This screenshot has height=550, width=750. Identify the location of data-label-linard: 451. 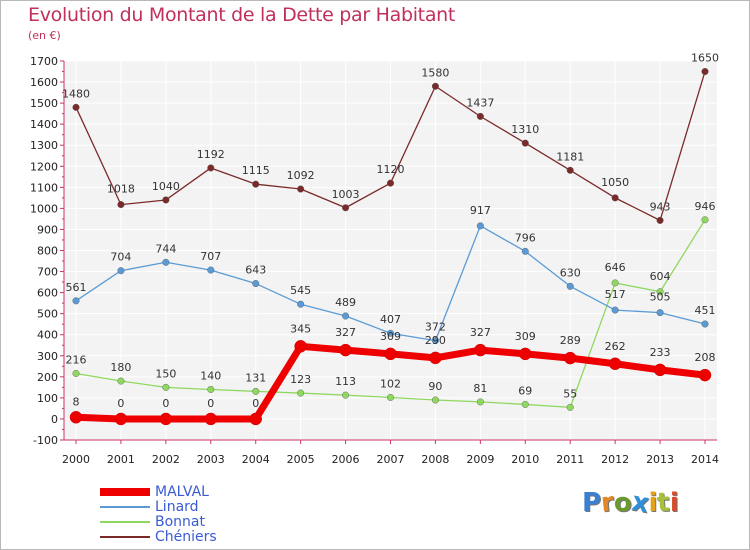
(705, 310).